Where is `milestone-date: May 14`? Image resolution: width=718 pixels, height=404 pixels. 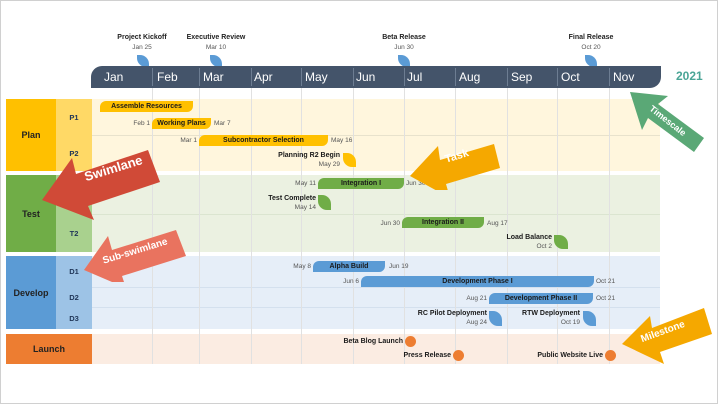
milestone-date: May 14 is located at coordinates (305, 207).